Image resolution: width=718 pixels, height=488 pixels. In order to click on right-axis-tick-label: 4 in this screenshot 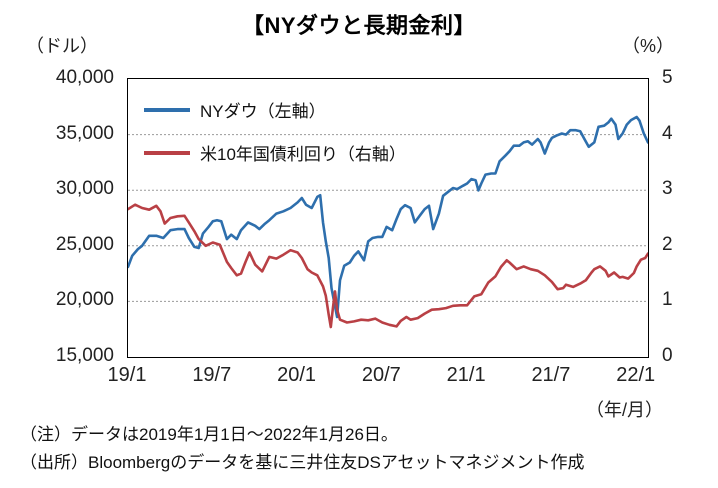, I will do `click(667, 133)`.